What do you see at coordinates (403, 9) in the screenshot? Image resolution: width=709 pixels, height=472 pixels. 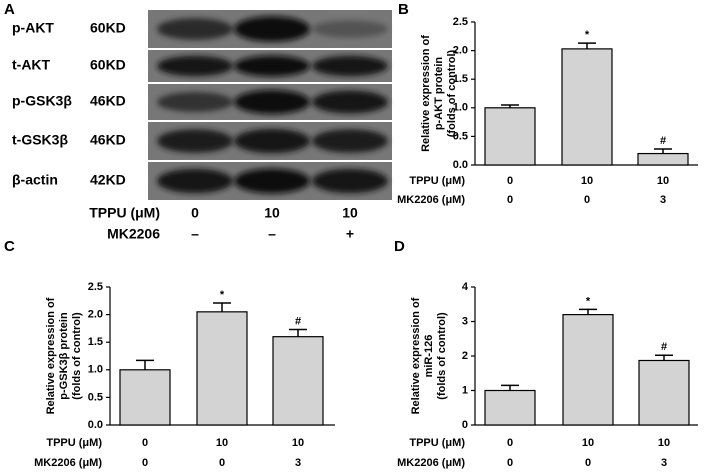 I see `panel-label: B` at bounding box center [403, 9].